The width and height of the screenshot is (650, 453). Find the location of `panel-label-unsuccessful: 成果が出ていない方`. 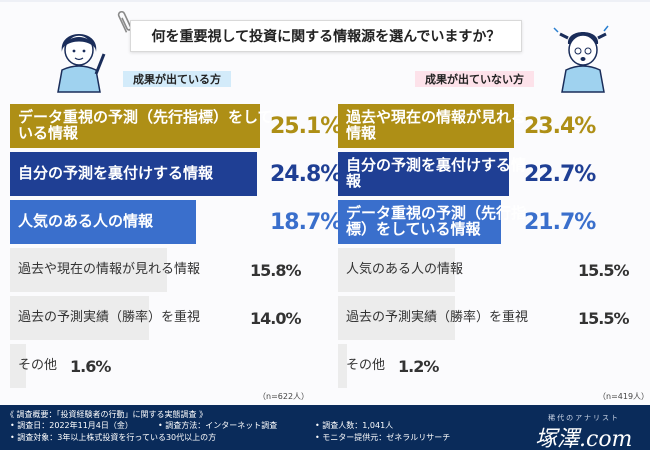

panel-label-unsuccessful: 成果が出ていない方 is located at coordinates (474, 79).